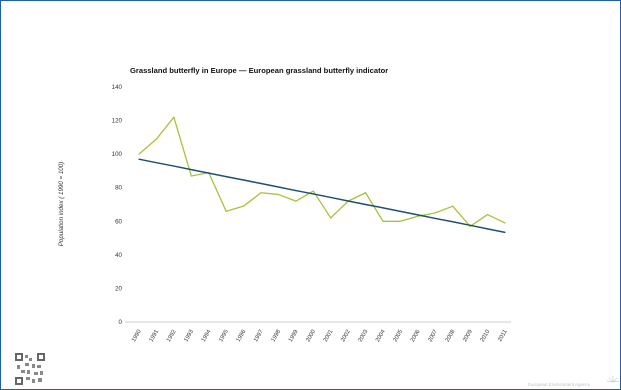  Describe the element at coordinates (613, 379) in the screenshot. I see `eea-logo-icon` at that location.